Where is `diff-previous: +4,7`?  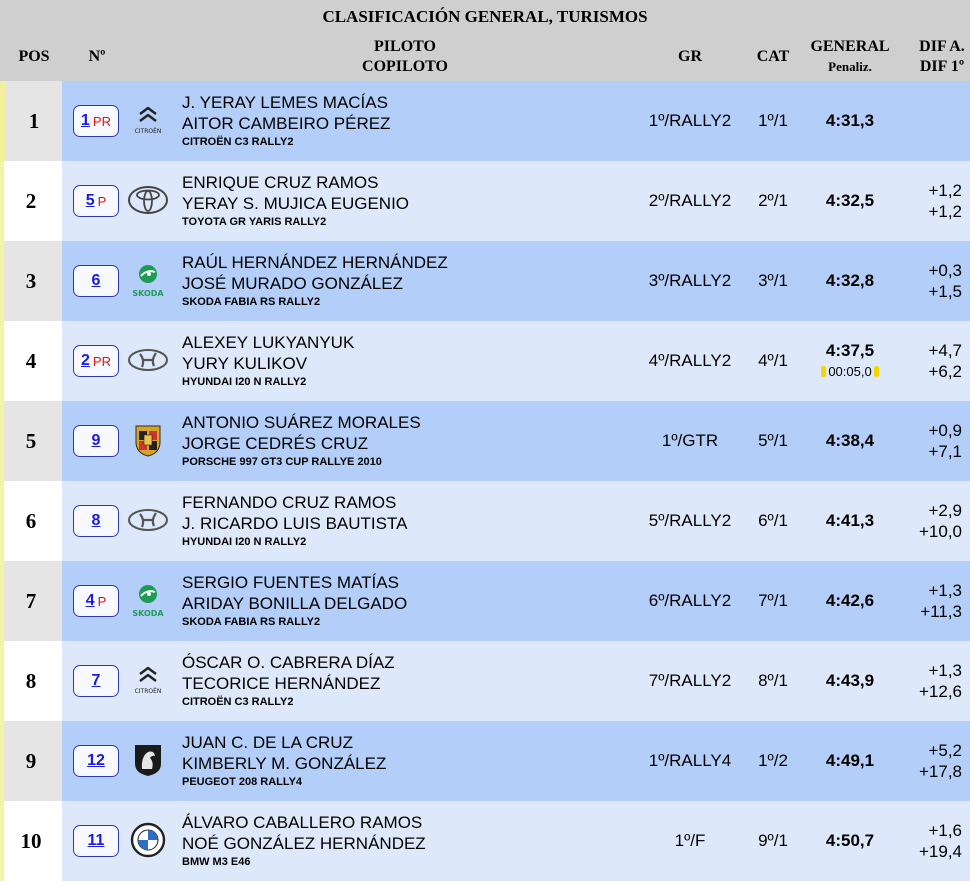
diff-previous: +4,7 is located at coordinates (945, 350).